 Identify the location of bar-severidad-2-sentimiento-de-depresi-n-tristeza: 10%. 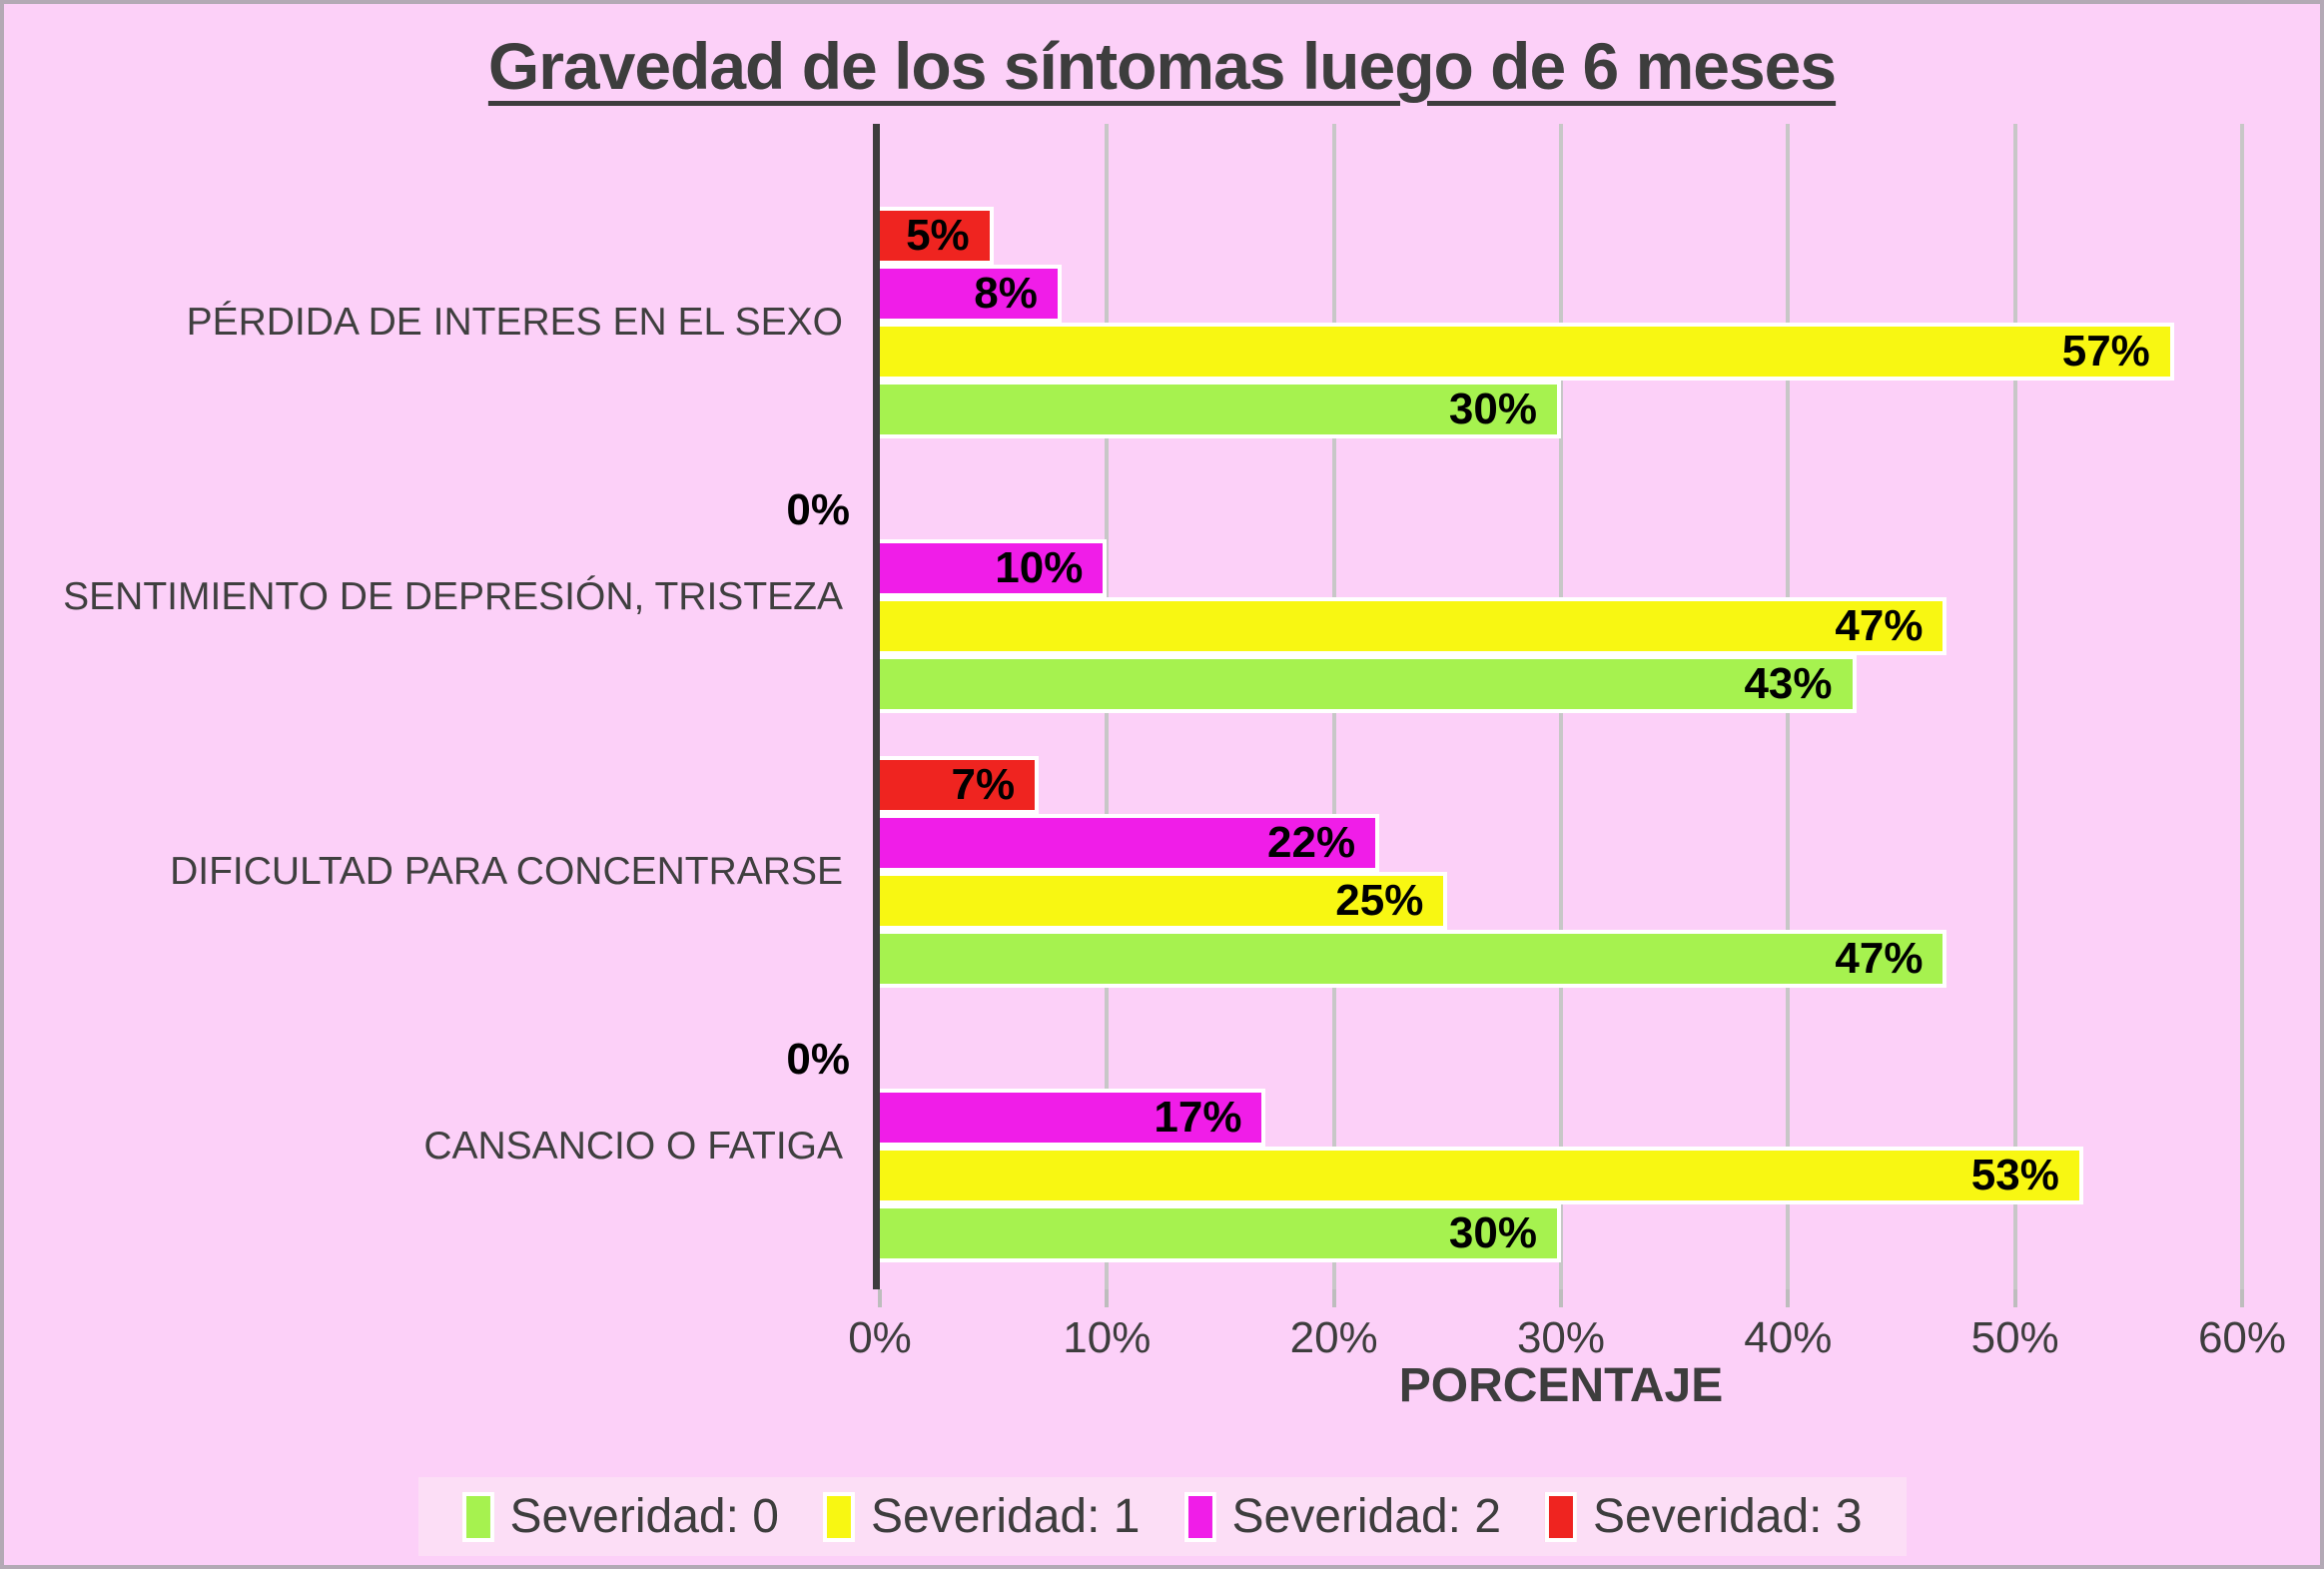
(994, 568).